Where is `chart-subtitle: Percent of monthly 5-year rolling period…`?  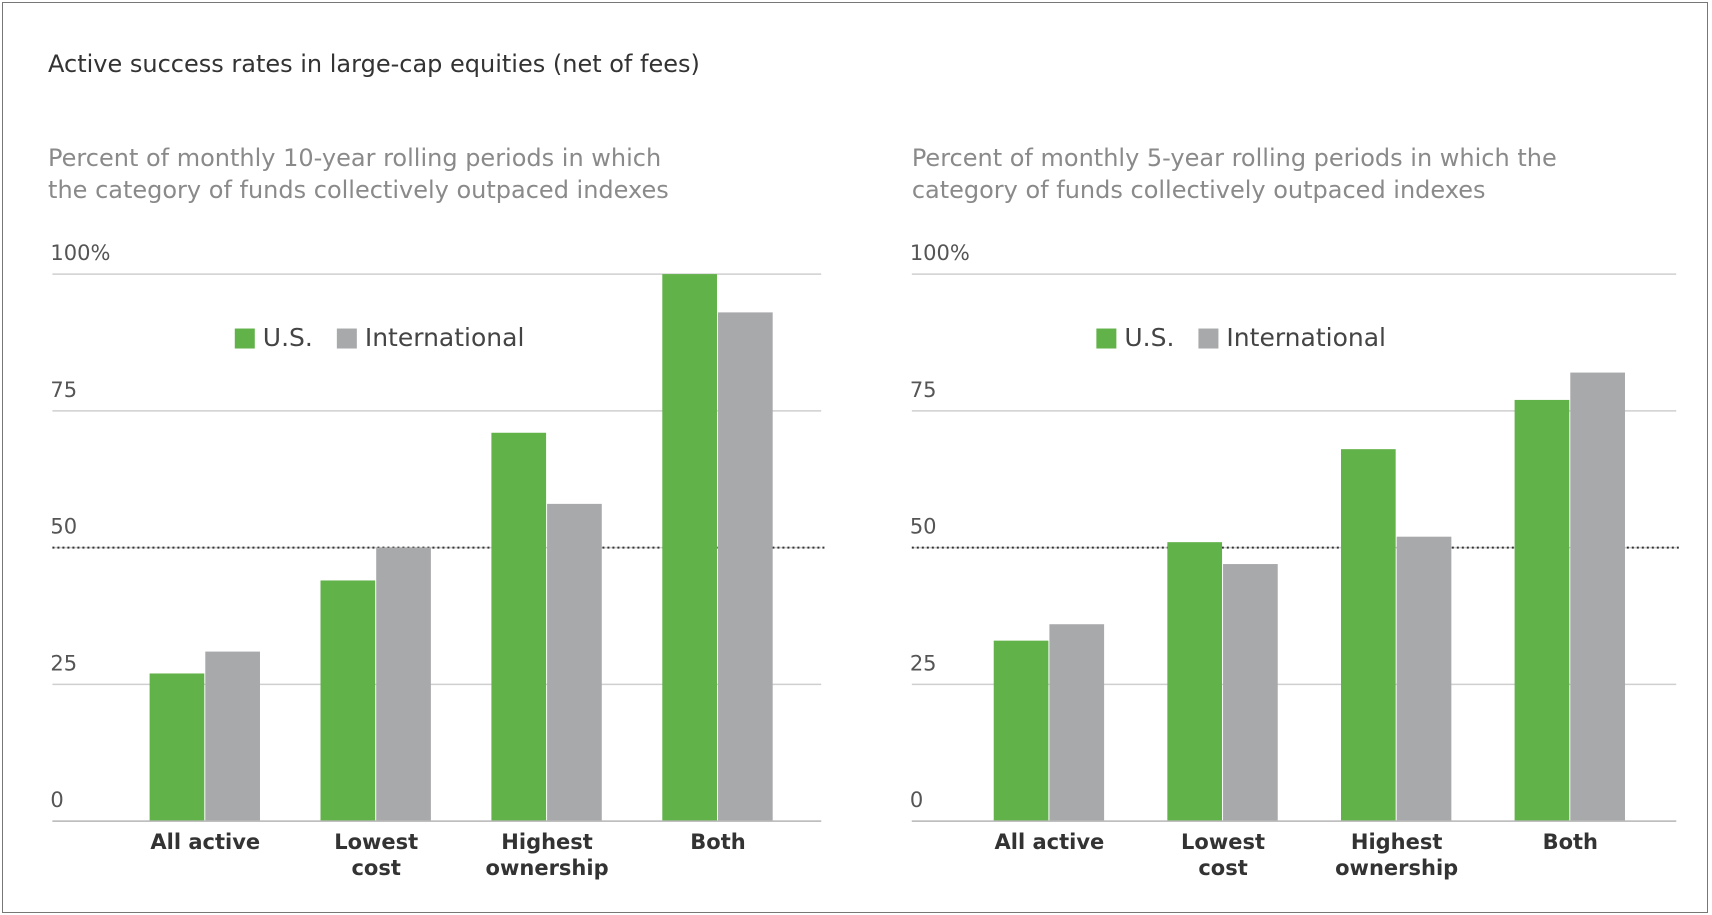
chart-subtitle: Percent of monthly 5-year rolling period… is located at coordinates (1234, 174).